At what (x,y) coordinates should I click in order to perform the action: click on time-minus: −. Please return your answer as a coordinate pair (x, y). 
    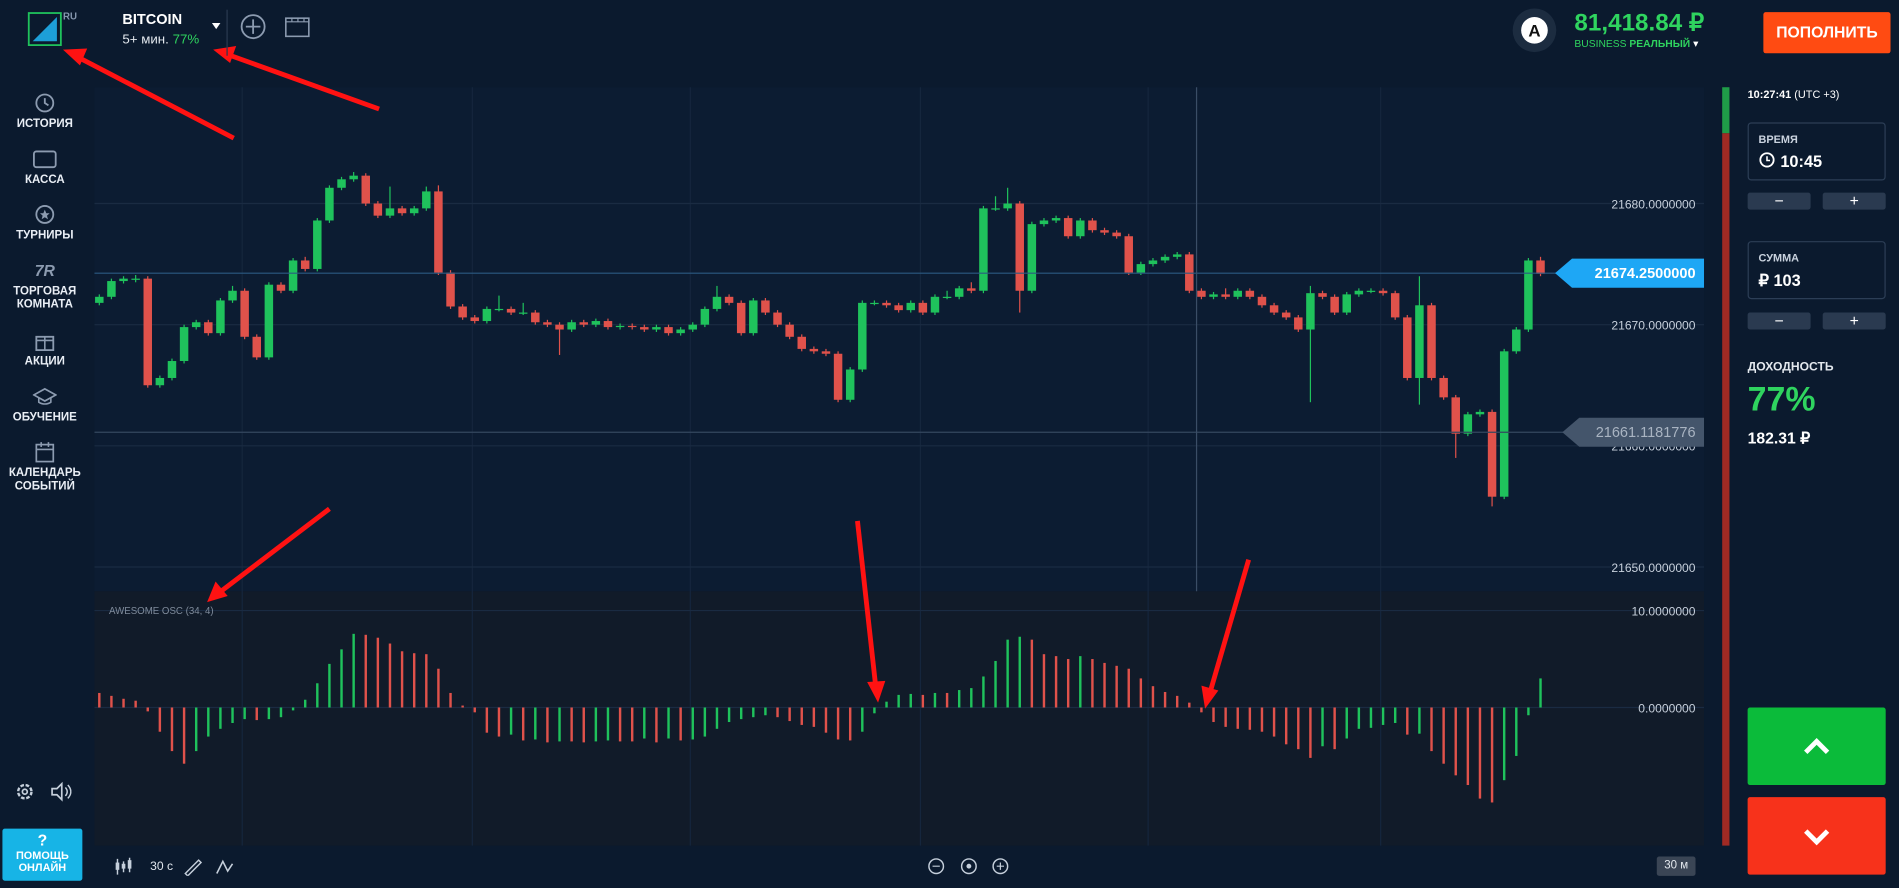
    Looking at the image, I should click on (1779, 201).